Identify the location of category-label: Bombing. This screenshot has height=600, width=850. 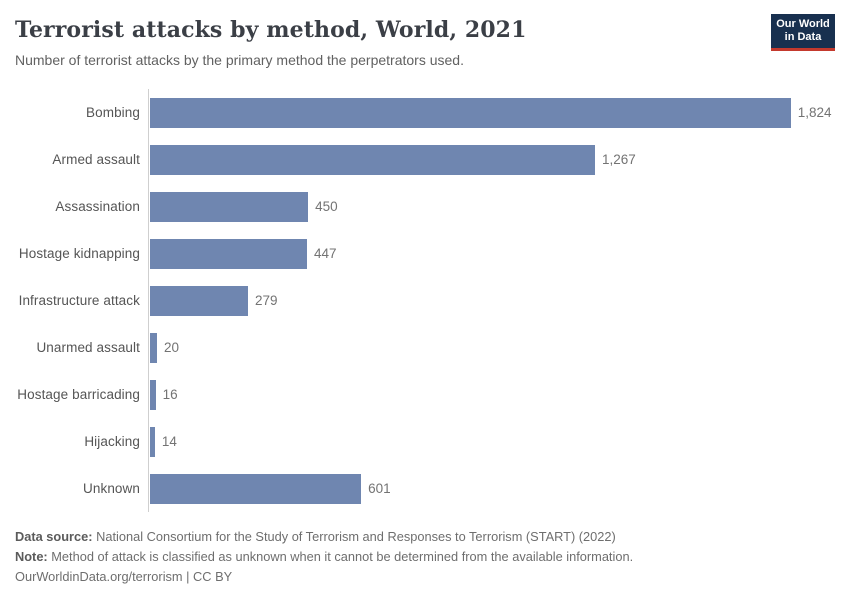
(113, 112).